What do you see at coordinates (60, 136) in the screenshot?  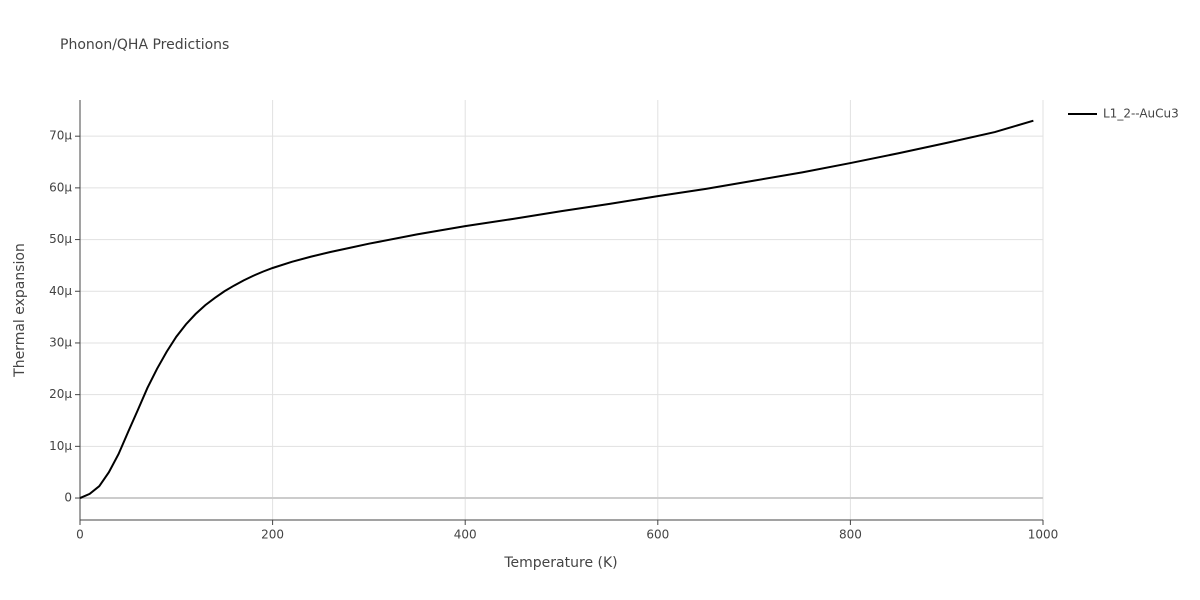 I see `y-tick-label: 70μ` at bounding box center [60, 136].